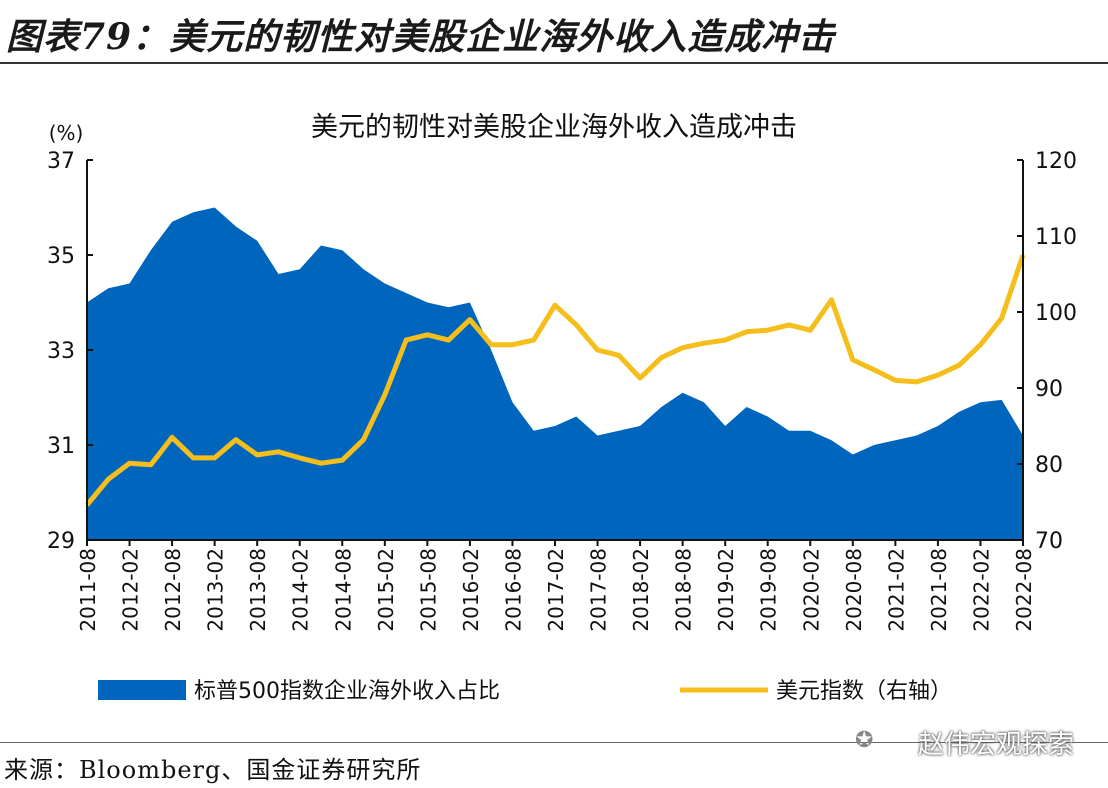 The width and height of the screenshot is (1108, 788). What do you see at coordinates (641, 590) in the screenshot?
I see `x-tick-label: 2018-02` at bounding box center [641, 590].